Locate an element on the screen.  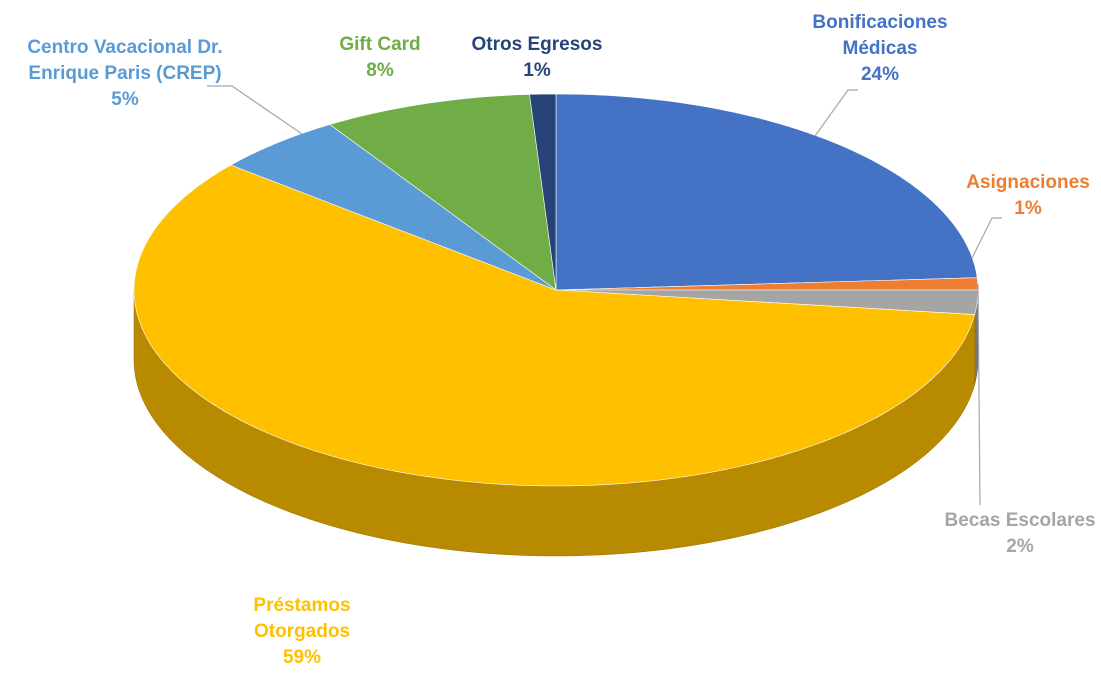
category-label: Asignaciones is located at coordinates (1028, 182).